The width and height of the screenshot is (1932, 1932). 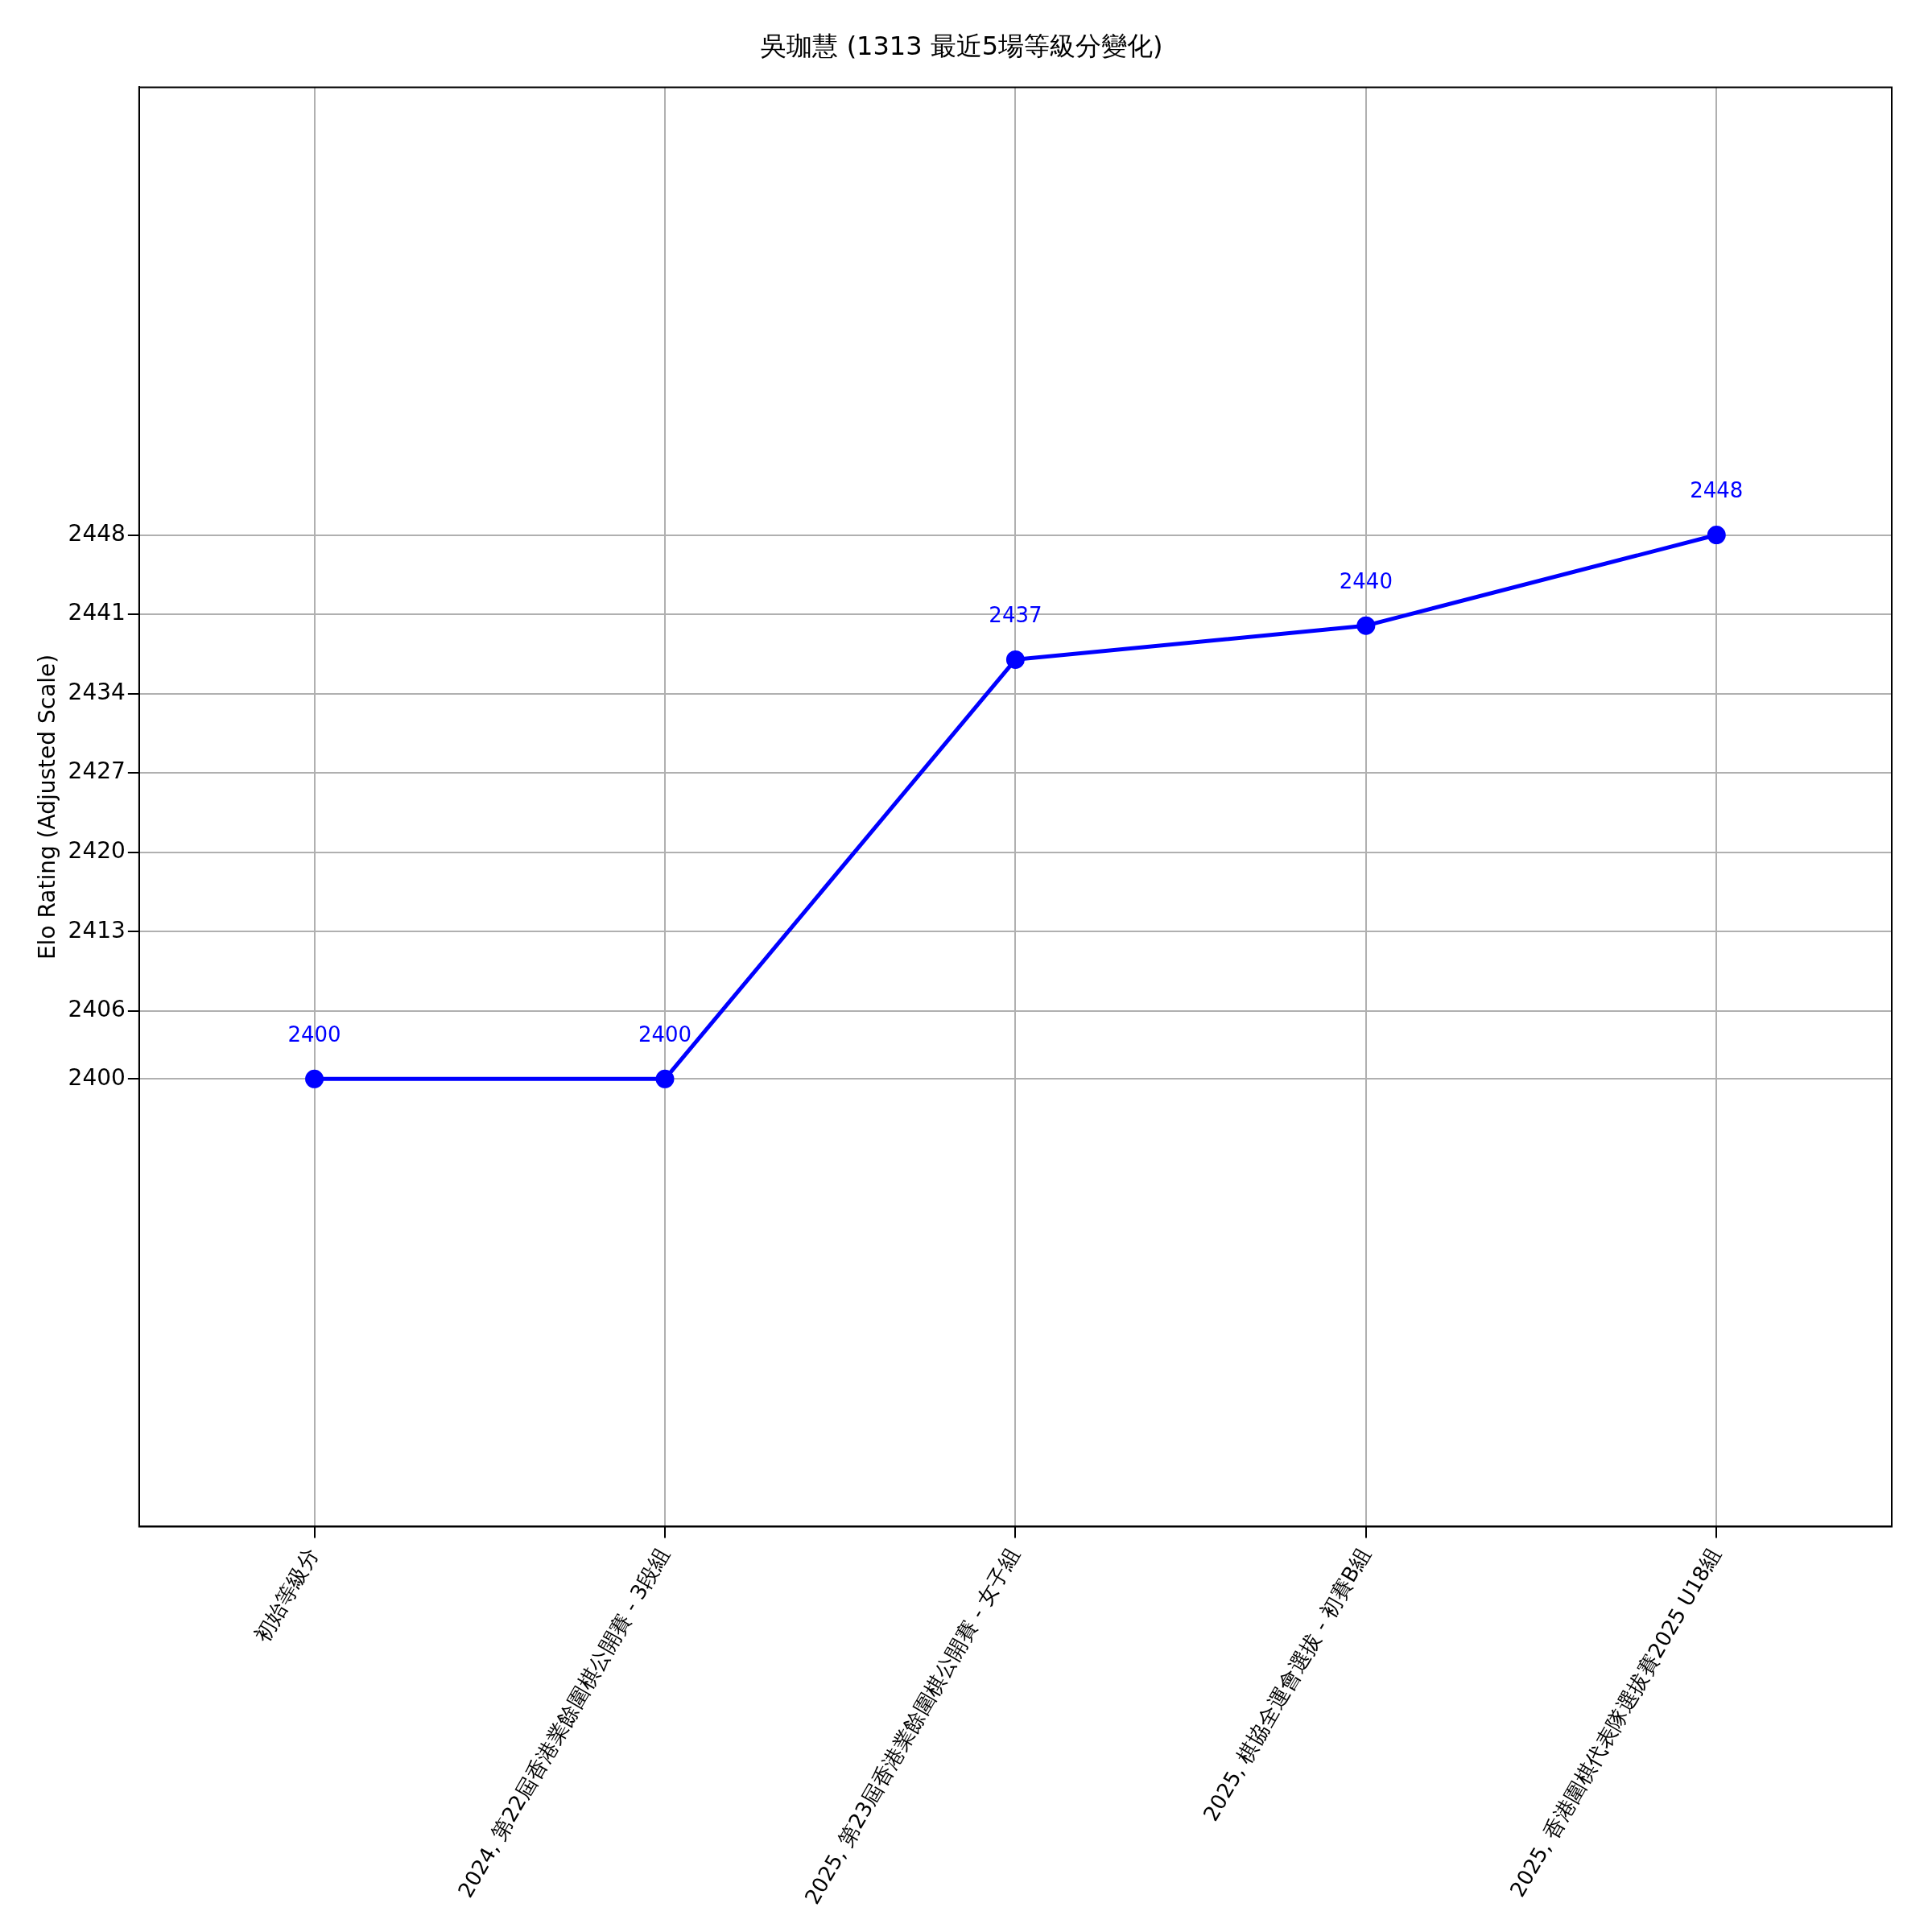 I want to click on y-tick-label: 2400, so click(x=97, y=1077).